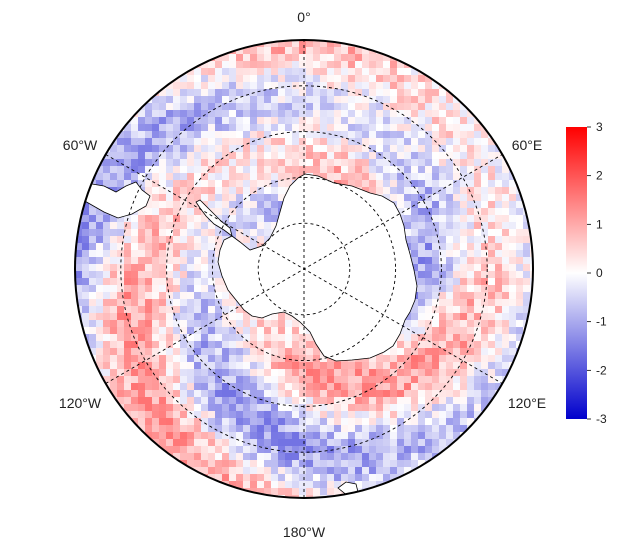  I want to click on colorbar: 3 2 1 0 -1 -2 -3, so click(586, 273).